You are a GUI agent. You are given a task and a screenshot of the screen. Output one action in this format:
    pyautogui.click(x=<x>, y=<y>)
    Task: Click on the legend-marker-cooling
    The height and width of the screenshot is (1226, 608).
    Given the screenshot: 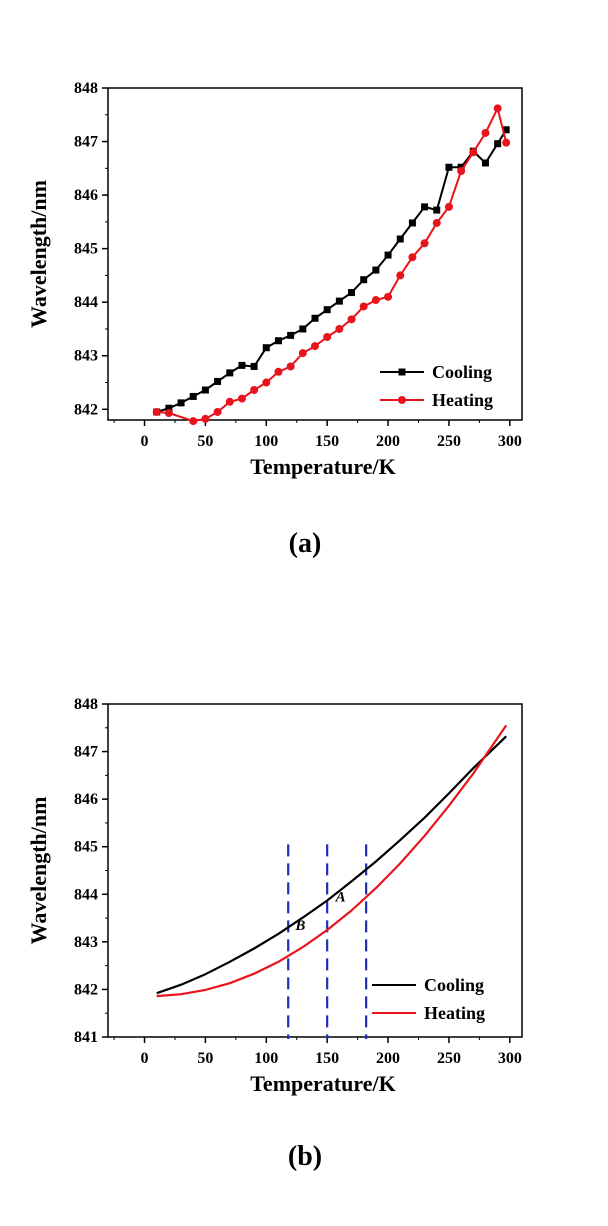 What is the action you would take?
    pyautogui.click(x=402, y=372)
    